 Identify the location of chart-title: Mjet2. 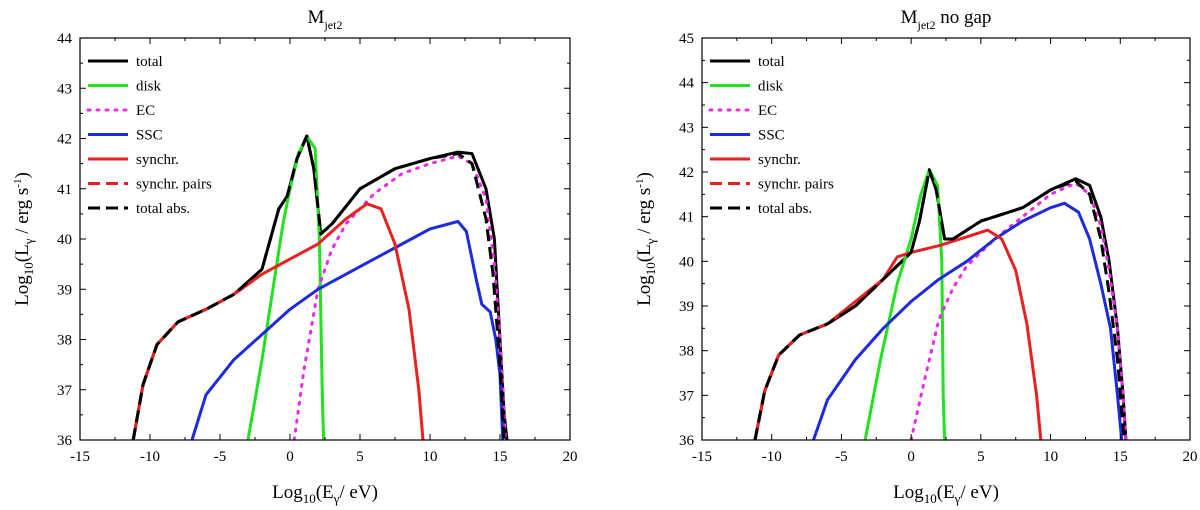
(325, 19).